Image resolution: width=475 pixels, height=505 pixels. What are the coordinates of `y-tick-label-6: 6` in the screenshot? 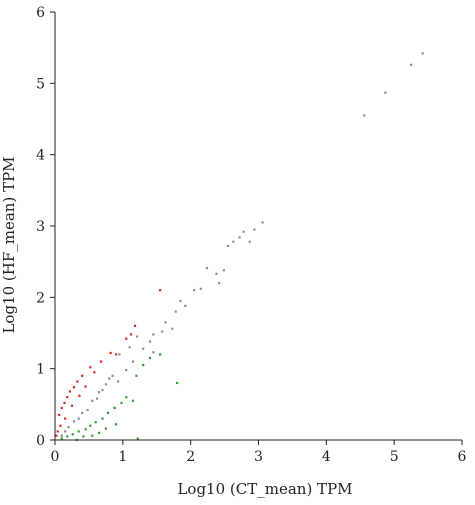 It's located at (40, 13).